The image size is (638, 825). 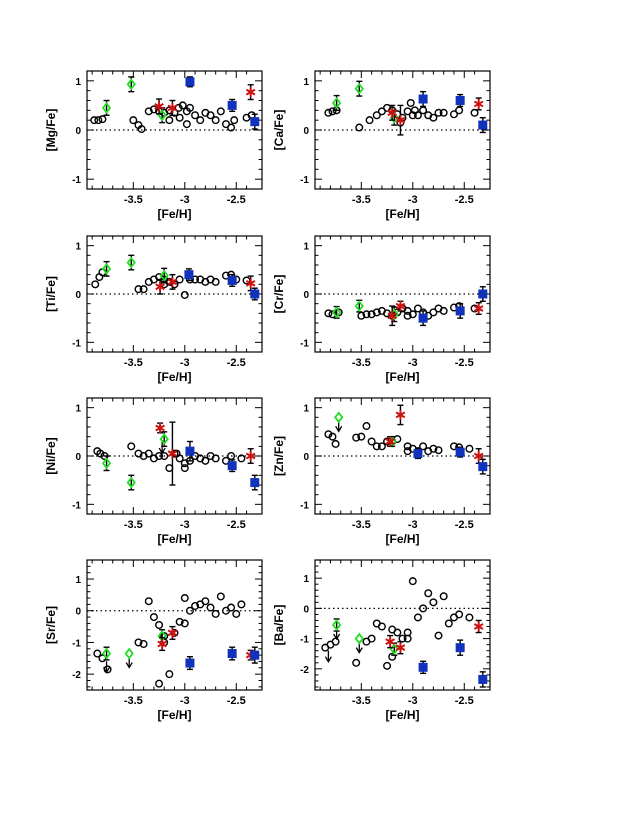 I want to click on y-axis-label: [Mg/Fe], so click(x=51, y=130).